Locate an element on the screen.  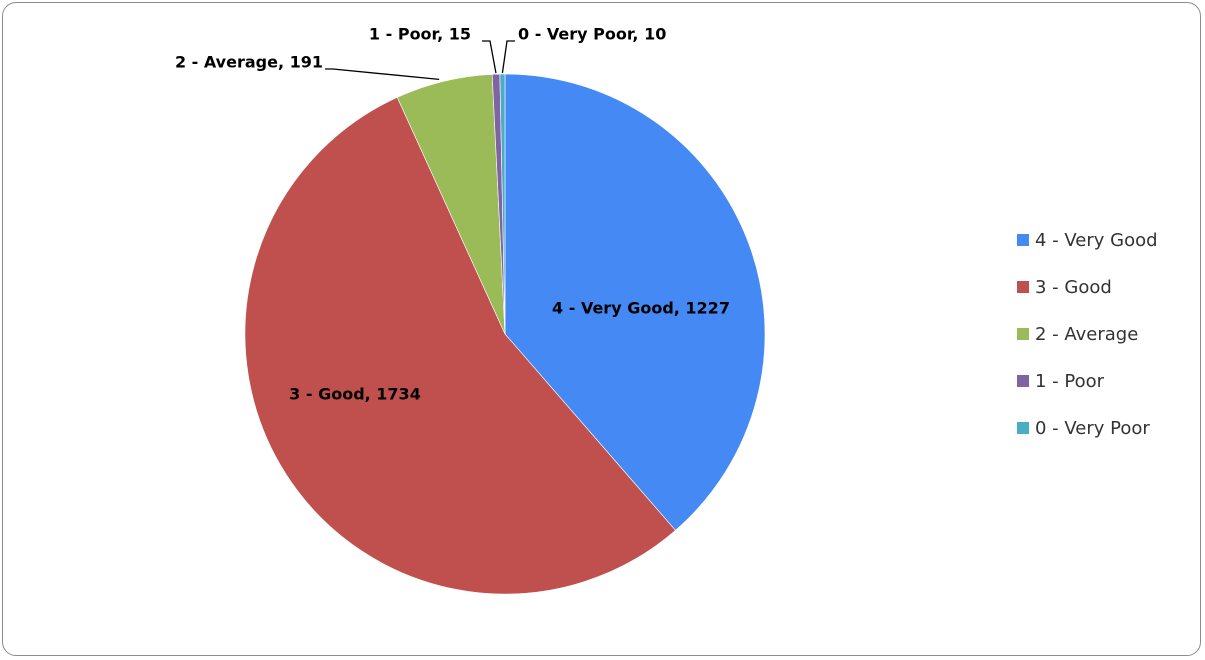
legend-swatch-0-very-poor is located at coordinates (1023, 428).